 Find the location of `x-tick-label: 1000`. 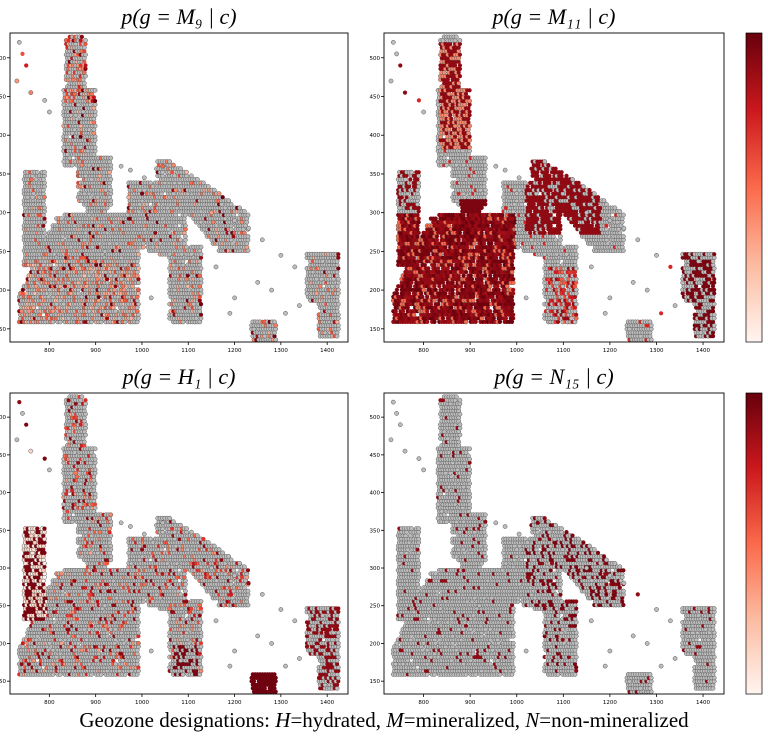

x-tick-label: 1000 is located at coordinates (142, 351).